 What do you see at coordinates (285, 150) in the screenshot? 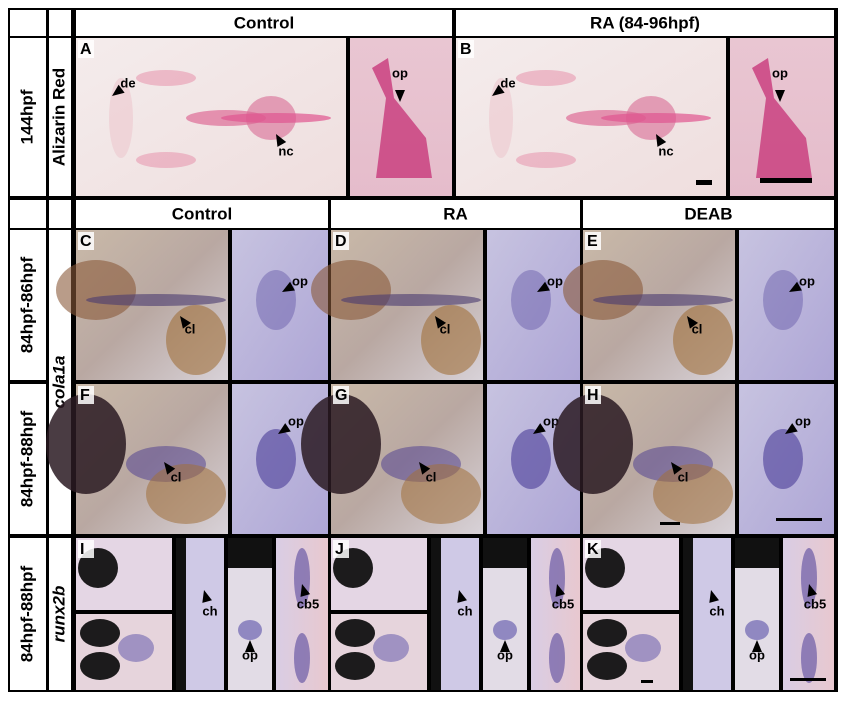
I see `annotation: nc` at bounding box center [285, 150].